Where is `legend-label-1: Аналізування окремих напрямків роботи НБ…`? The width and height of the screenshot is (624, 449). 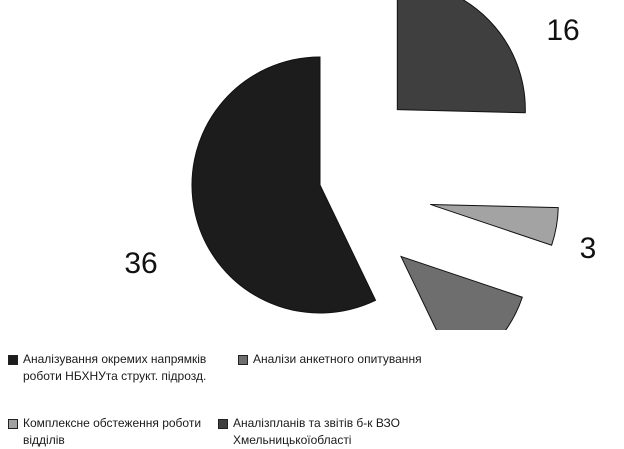 legend-label-1: Аналізування окремих напрямків роботи НБ… is located at coordinates (115, 367).